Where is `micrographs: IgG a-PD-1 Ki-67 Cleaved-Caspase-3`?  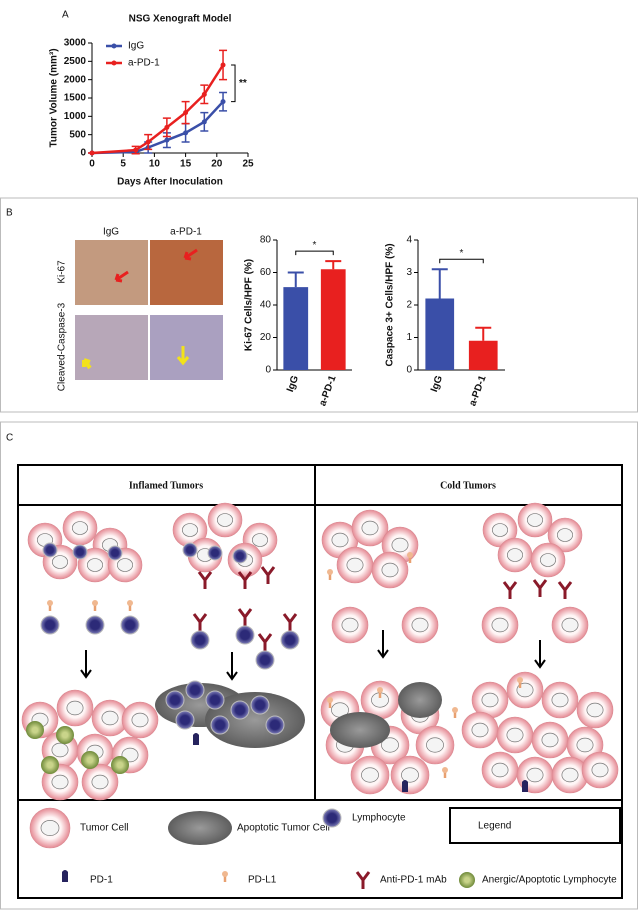 micrographs: IgG a-PD-1 Ki-67 Cleaved-Caspase-3 is located at coordinates (140, 309).